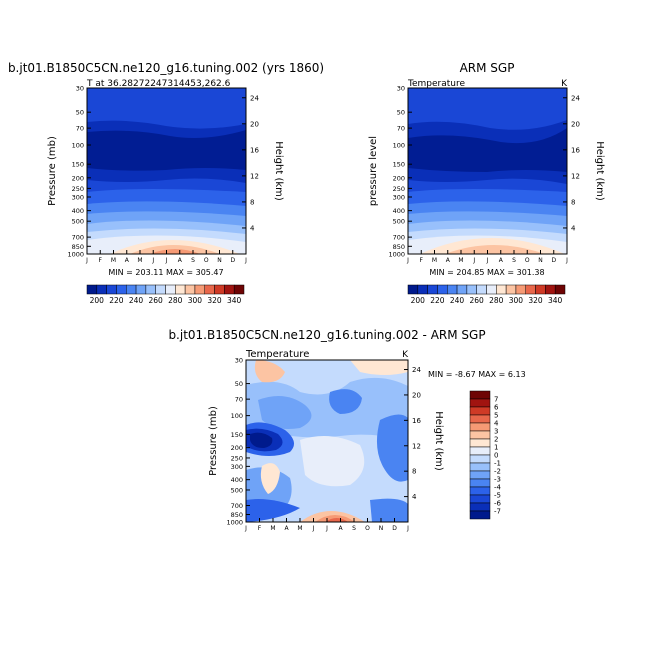 This screenshot has height=654, width=654. I want to click on panel-diff-ptick-label: 250, so click(237, 458).